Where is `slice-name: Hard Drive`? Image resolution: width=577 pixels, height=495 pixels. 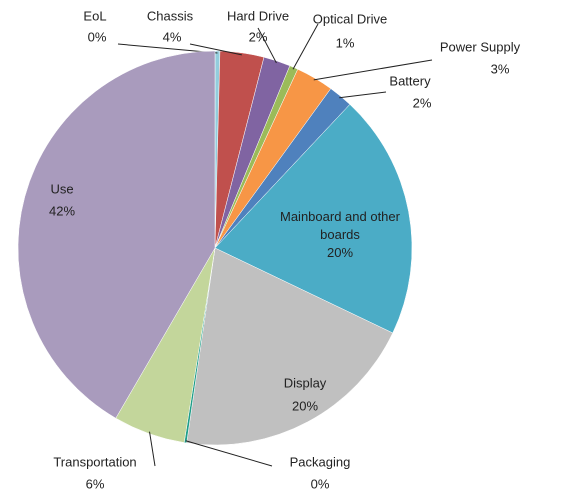 slice-name: Hard Drive is located at coordinates (258, 15).